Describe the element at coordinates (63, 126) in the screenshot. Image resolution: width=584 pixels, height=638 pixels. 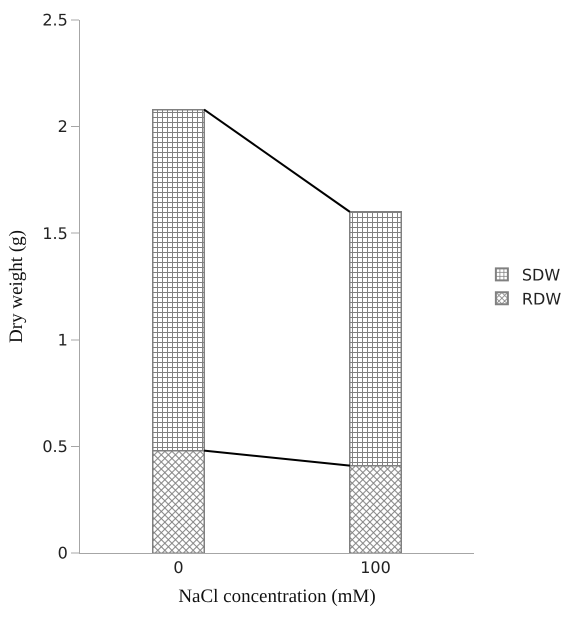
I see `y-tick-label: 2` at that location.